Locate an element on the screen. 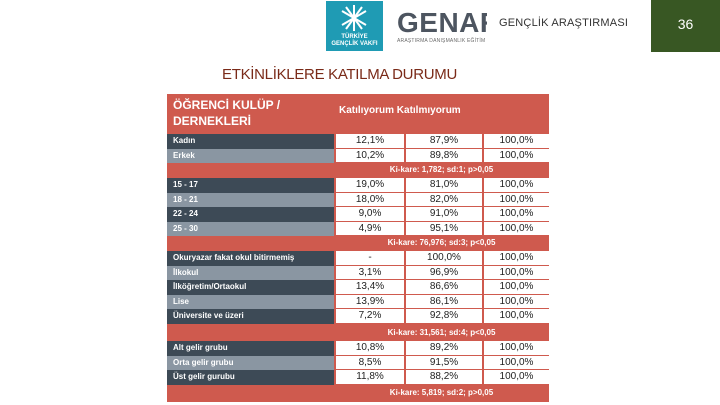  section-title-band: GENÇLİK ARAŞTIRMASI is located at coordinates (569, 26).